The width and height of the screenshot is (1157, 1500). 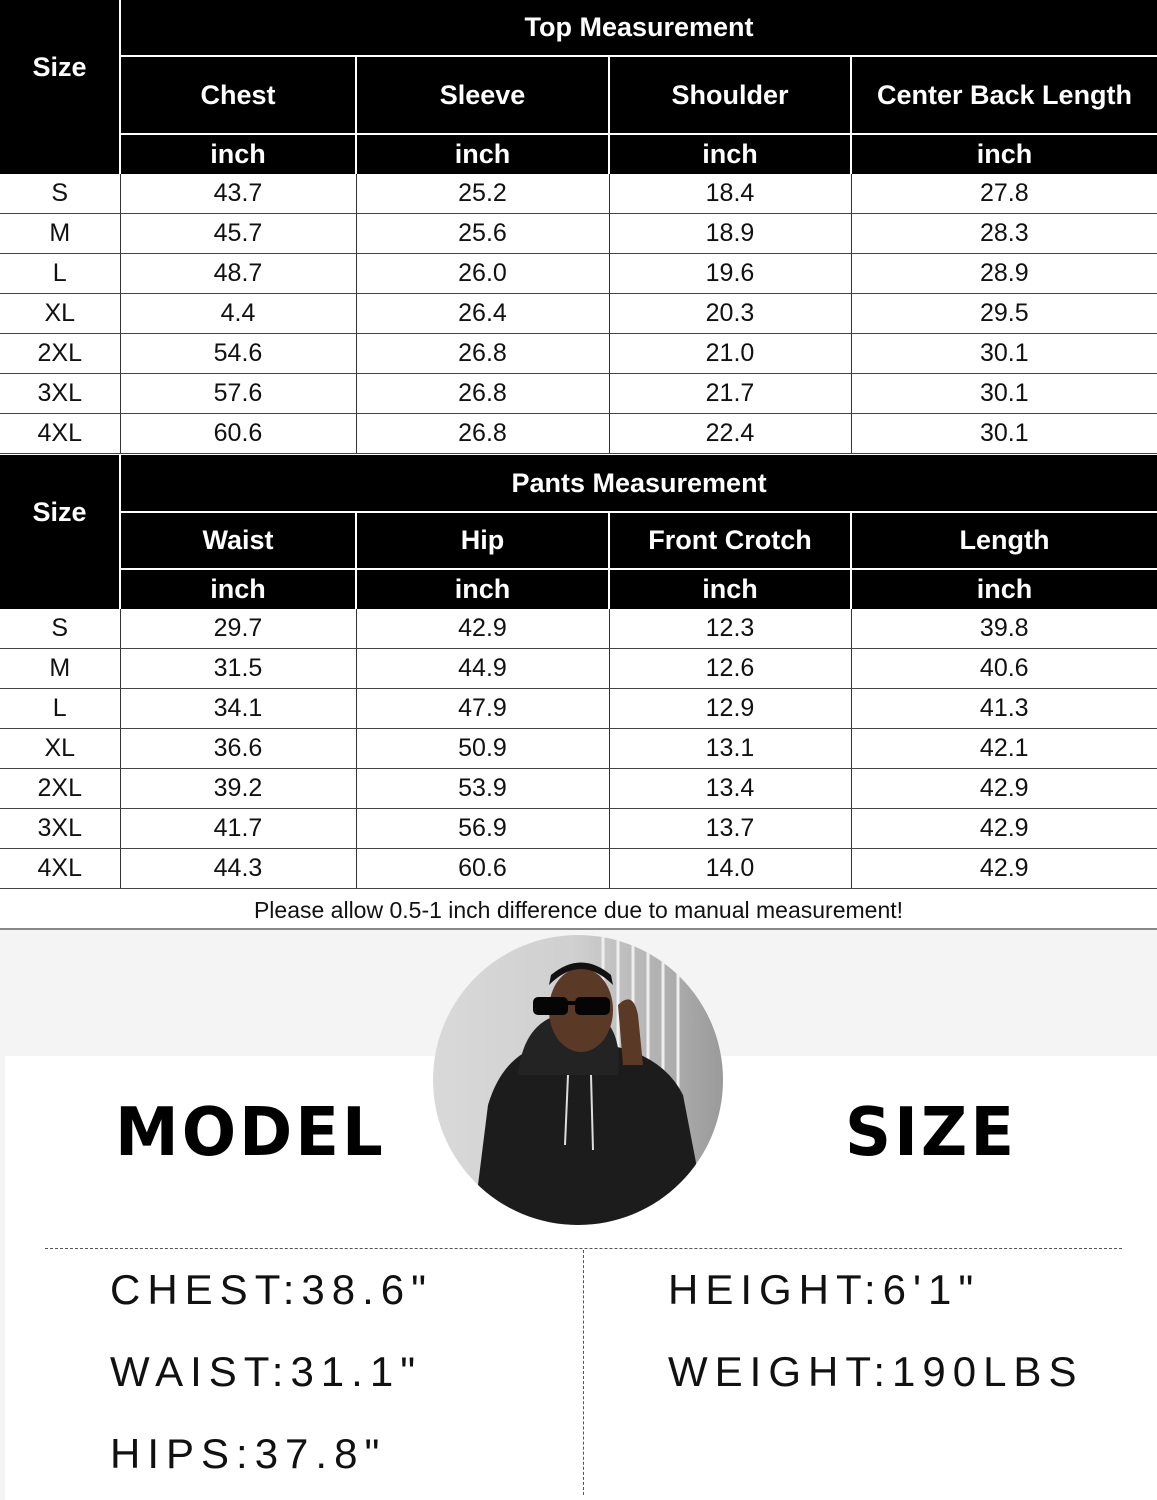 I want to click on value-cell: 26.4, so click(x=483, y=313).